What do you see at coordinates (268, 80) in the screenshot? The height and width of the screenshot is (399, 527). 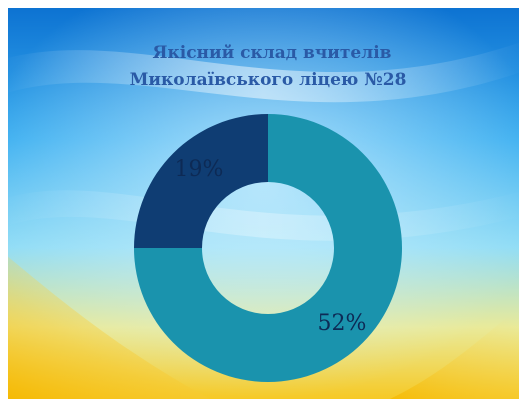 I see `chart-subtitle: Миколаївського ліцею №28` at bounding box center [268, 80].